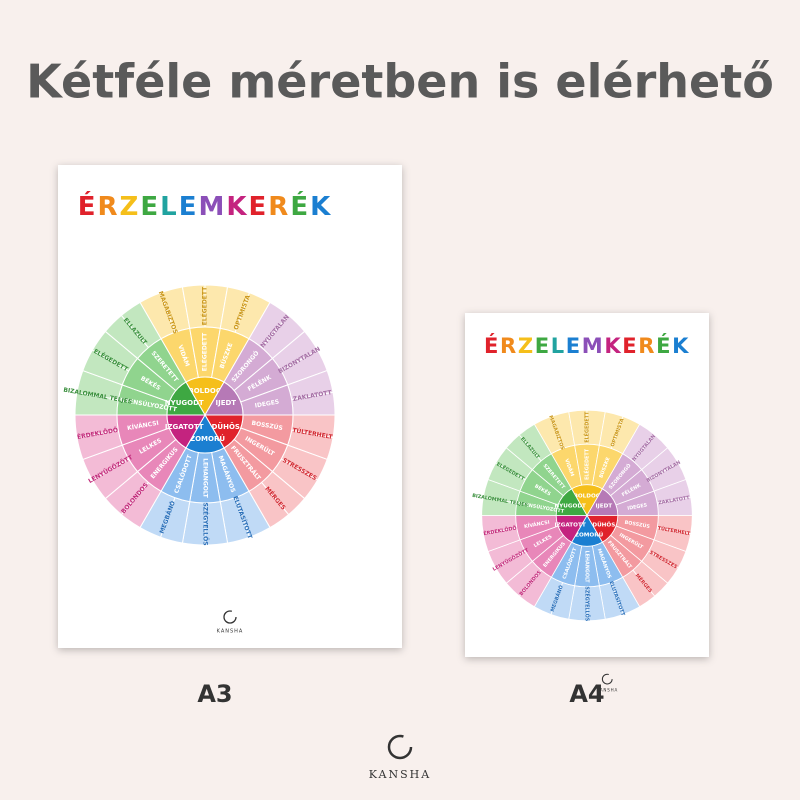 The width and height of the screenshot is (800, 800). Describe the element at coordinates (674, 501) in the screenshot. I see `ring-label: ZAKLATOTT` at that location.